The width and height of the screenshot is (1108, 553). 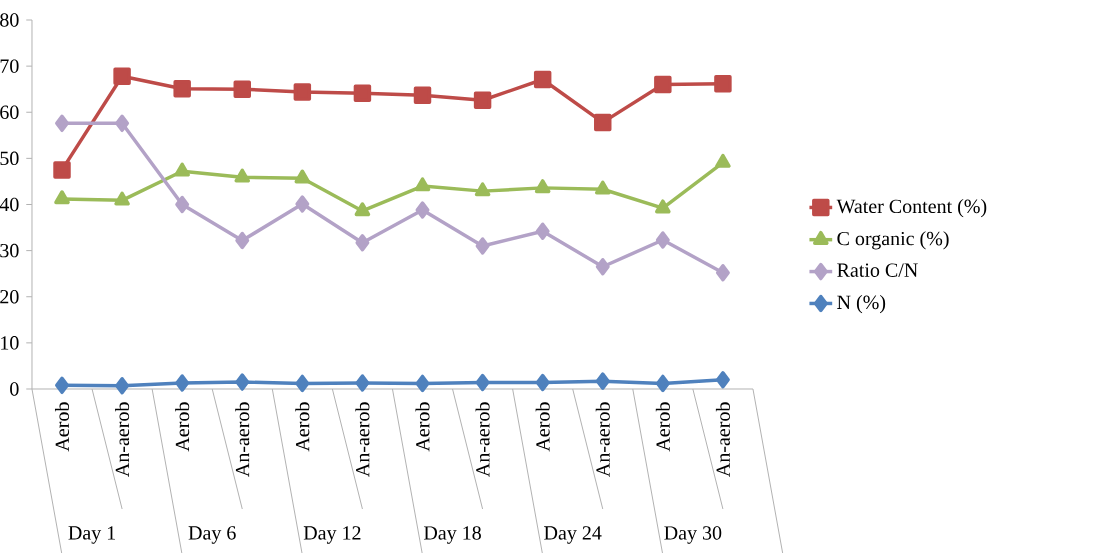 I want to click on text: Day 18, so click(x=452, y=535).